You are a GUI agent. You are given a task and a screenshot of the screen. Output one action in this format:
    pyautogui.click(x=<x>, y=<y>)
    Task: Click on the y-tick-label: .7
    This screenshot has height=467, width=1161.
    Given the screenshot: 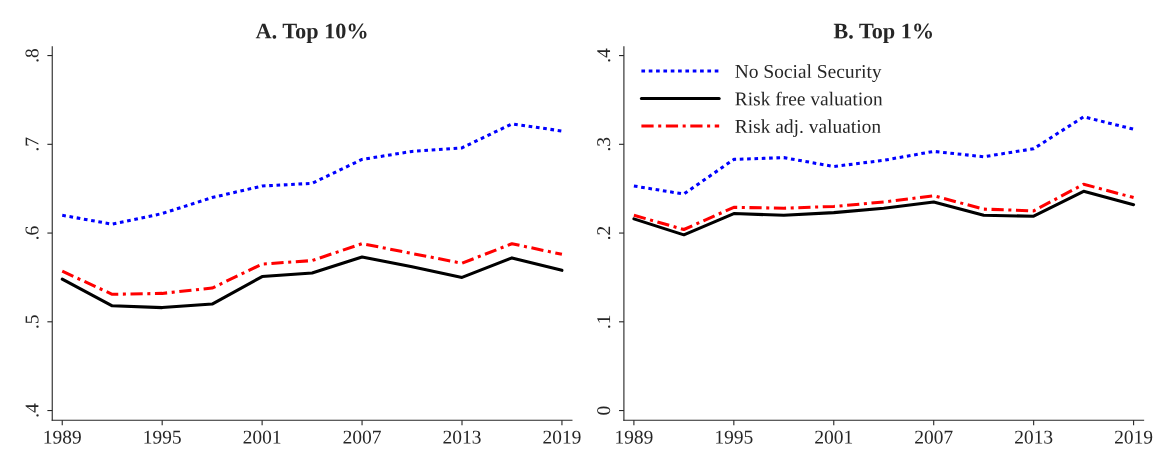 What is the action you would take?
    pyautogui.click(x=32, y=144)
    